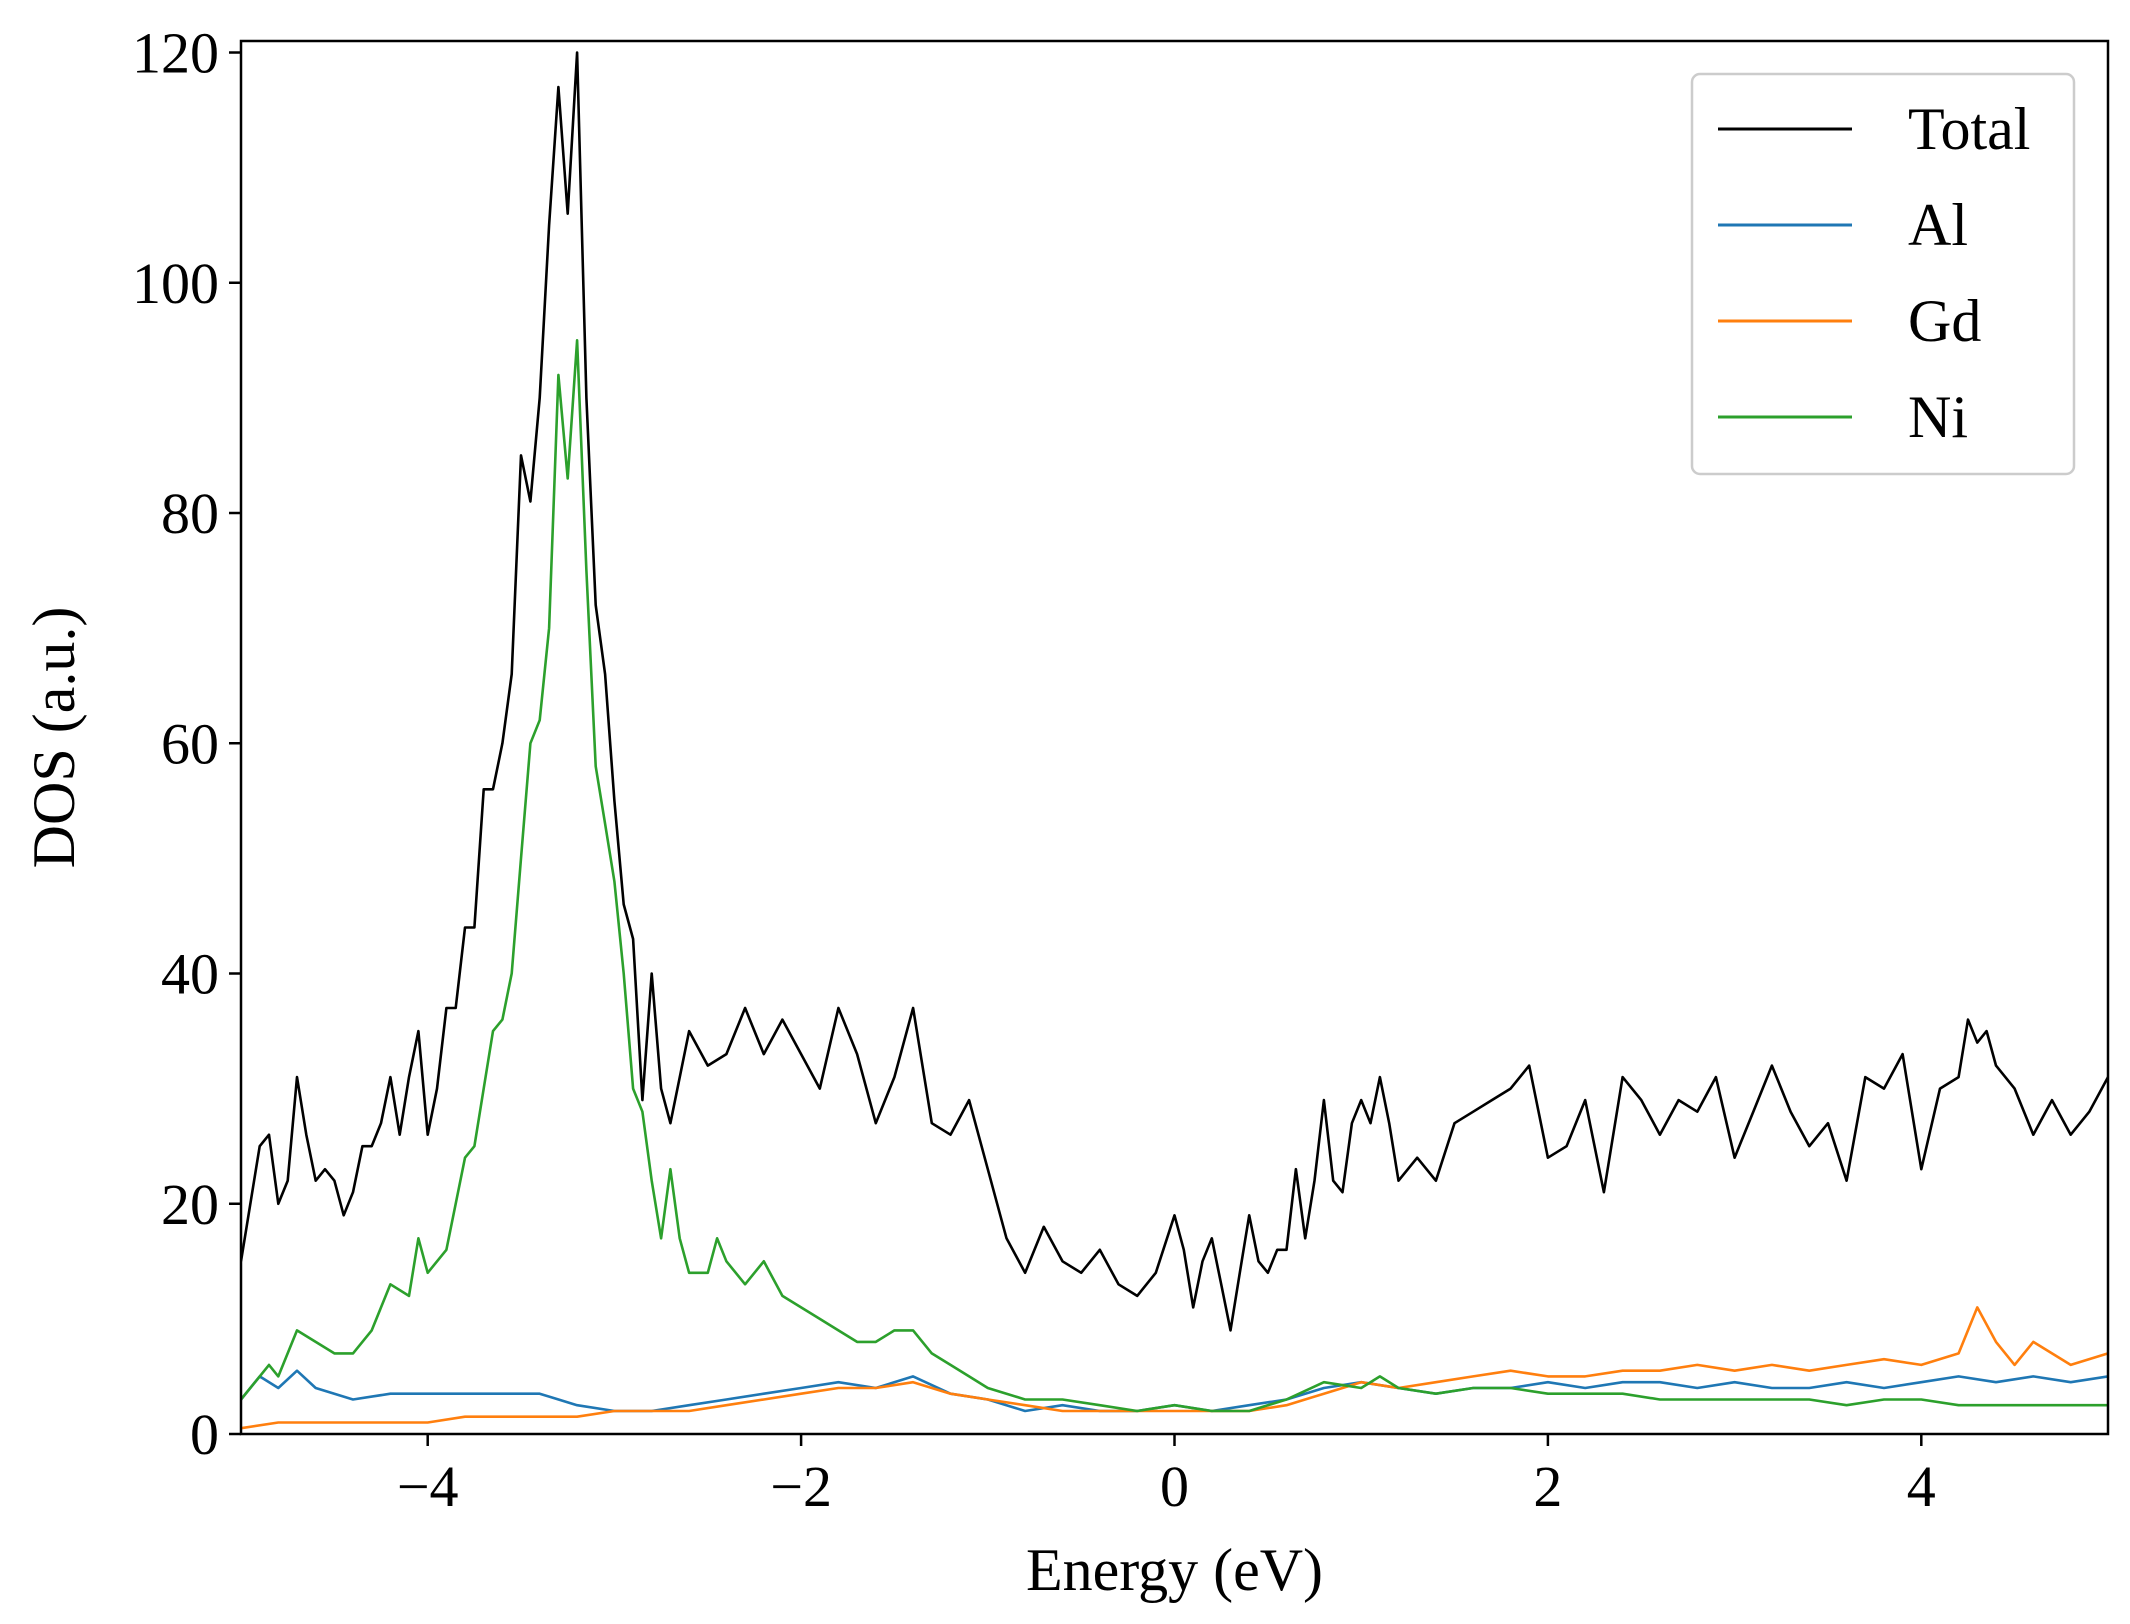 The height and width of the screenshot is (1624, 2130). I want to click on x-tick-label: −4, so click(428, 1486).